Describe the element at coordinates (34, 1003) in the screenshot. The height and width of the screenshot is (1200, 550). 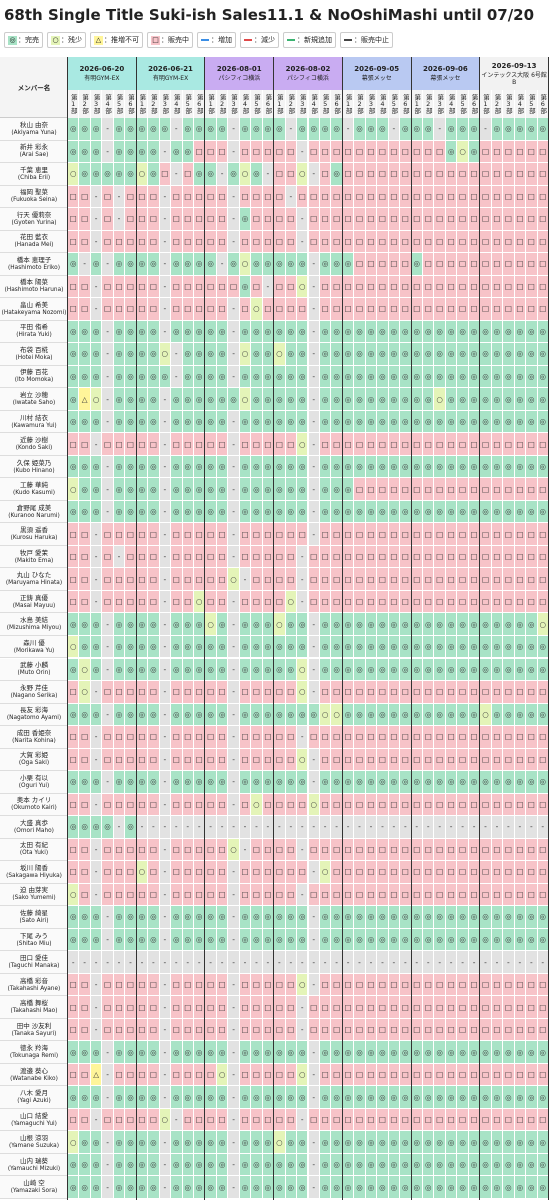
I see `member-name: 高橋 舞桜` at that location.